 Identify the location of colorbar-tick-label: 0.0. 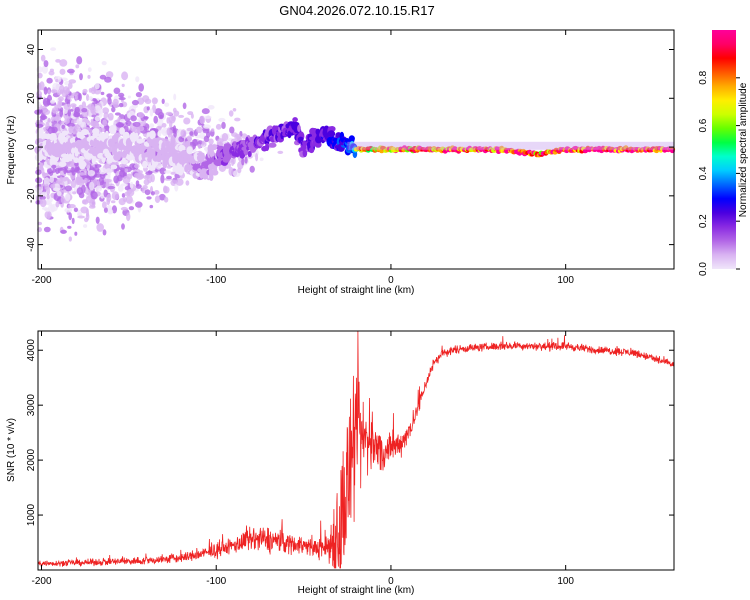
(703, 269).